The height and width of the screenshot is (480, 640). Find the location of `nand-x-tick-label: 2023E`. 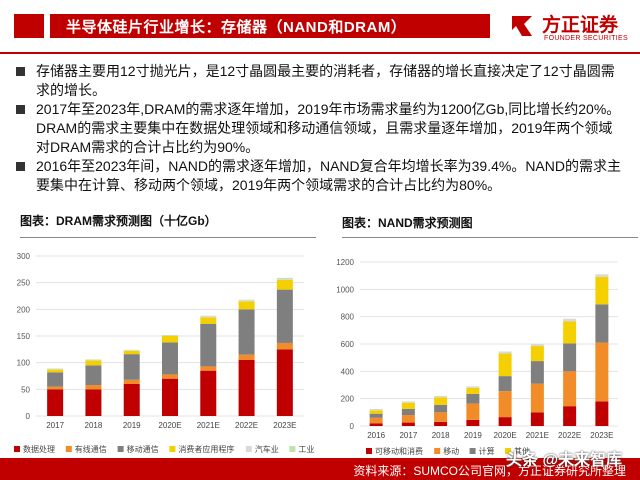

nand-x-tick-label: 2023E is located at coordinates (601, 435).